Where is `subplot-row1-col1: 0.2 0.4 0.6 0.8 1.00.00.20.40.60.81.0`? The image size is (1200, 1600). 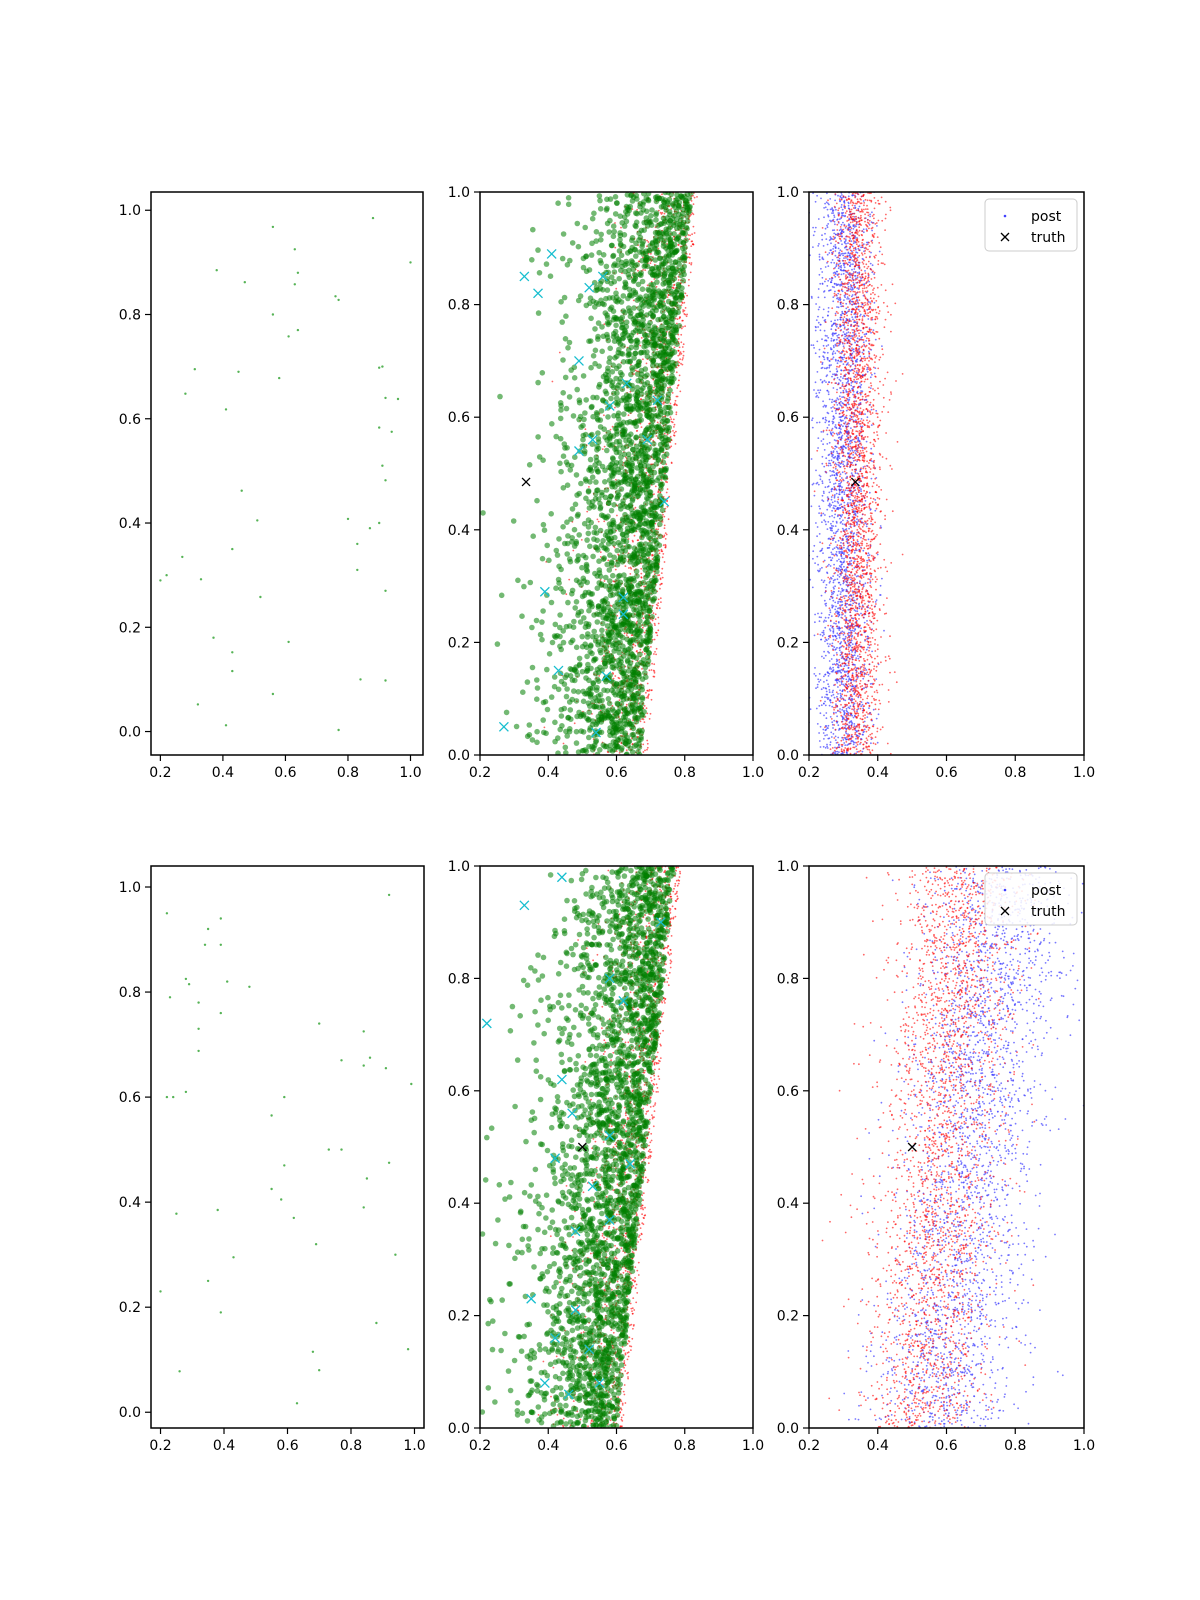
subplot-row1-col1: 0.2 0.4 0.6 0.8 1.00.00.20.40.60.81.0 is located at coordinates (271, 486).